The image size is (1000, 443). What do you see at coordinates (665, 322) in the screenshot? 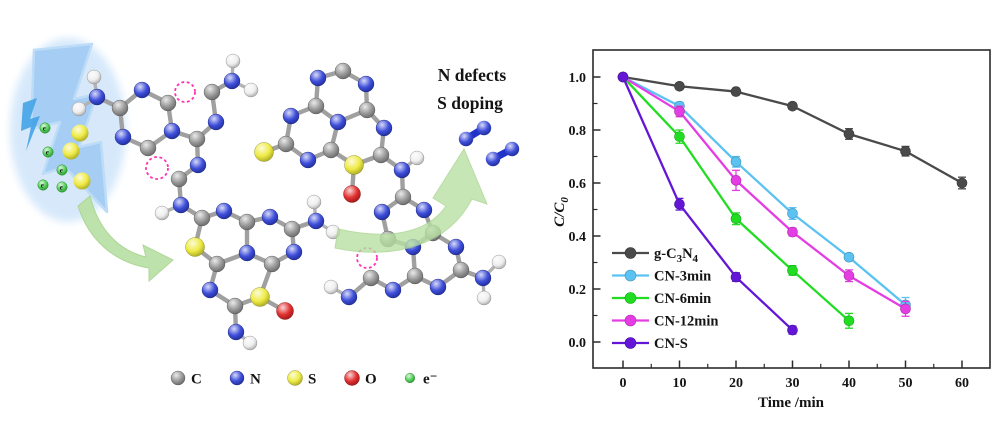
I see `legend-item-CN-12min: CN-12min` at bounding box center [665, 322].